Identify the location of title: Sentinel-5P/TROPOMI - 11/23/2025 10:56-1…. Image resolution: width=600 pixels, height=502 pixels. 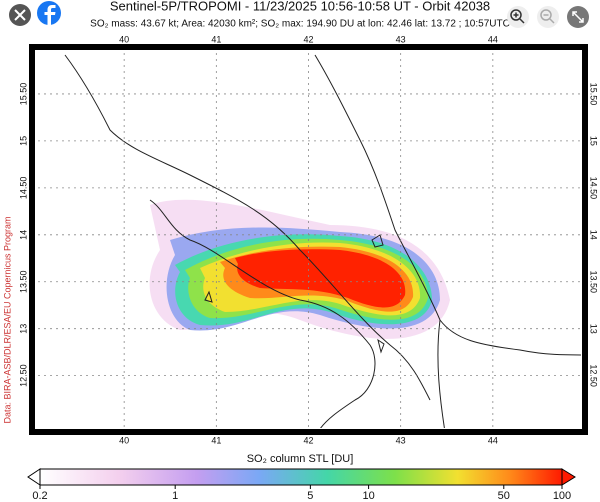
(300, 6).